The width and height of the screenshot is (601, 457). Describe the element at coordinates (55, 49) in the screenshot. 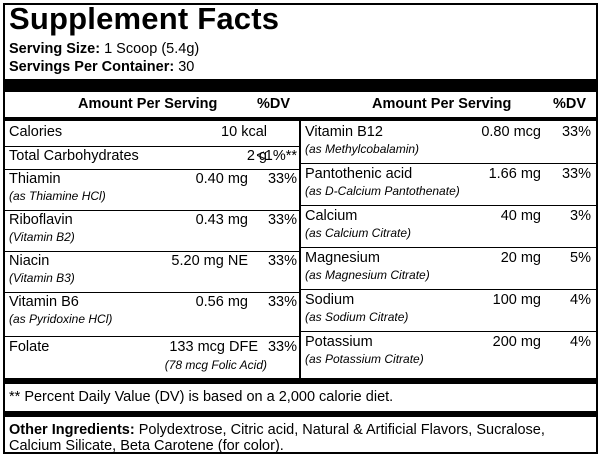

I see `serving-size-label: Serving Size:` at that location.